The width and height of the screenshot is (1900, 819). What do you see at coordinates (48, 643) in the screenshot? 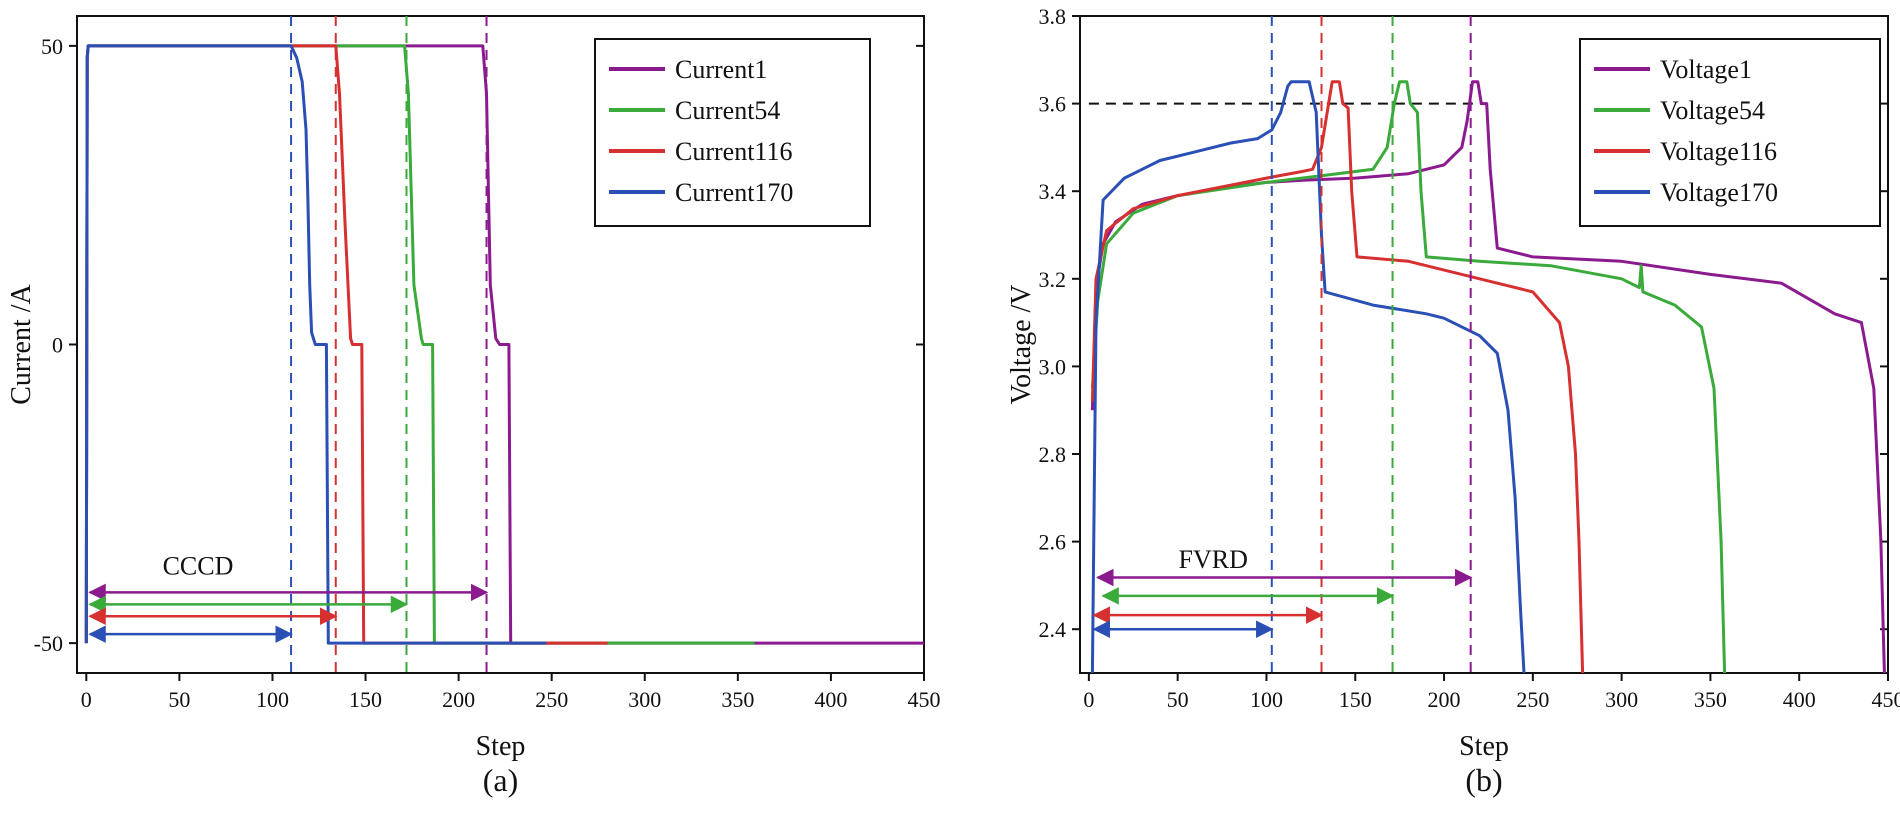
I see `y-tick-label: -50` at bounding box center [48, 643].